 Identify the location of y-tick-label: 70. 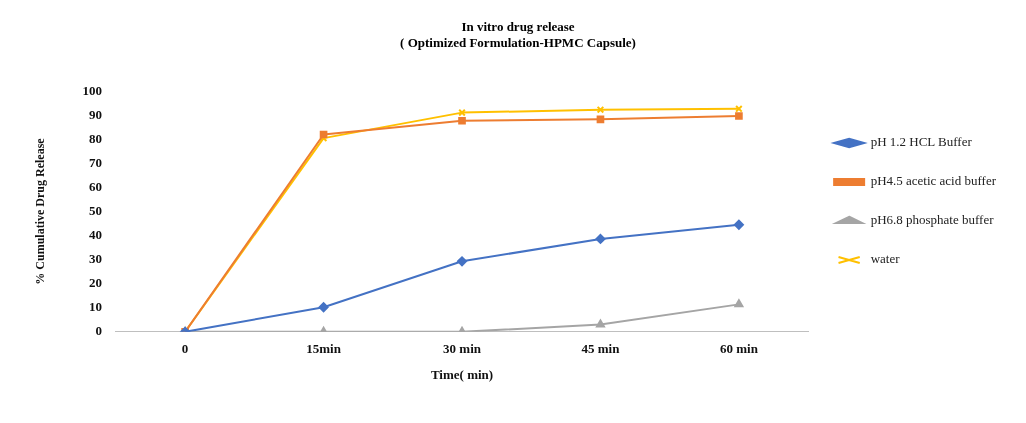
(95, 162).